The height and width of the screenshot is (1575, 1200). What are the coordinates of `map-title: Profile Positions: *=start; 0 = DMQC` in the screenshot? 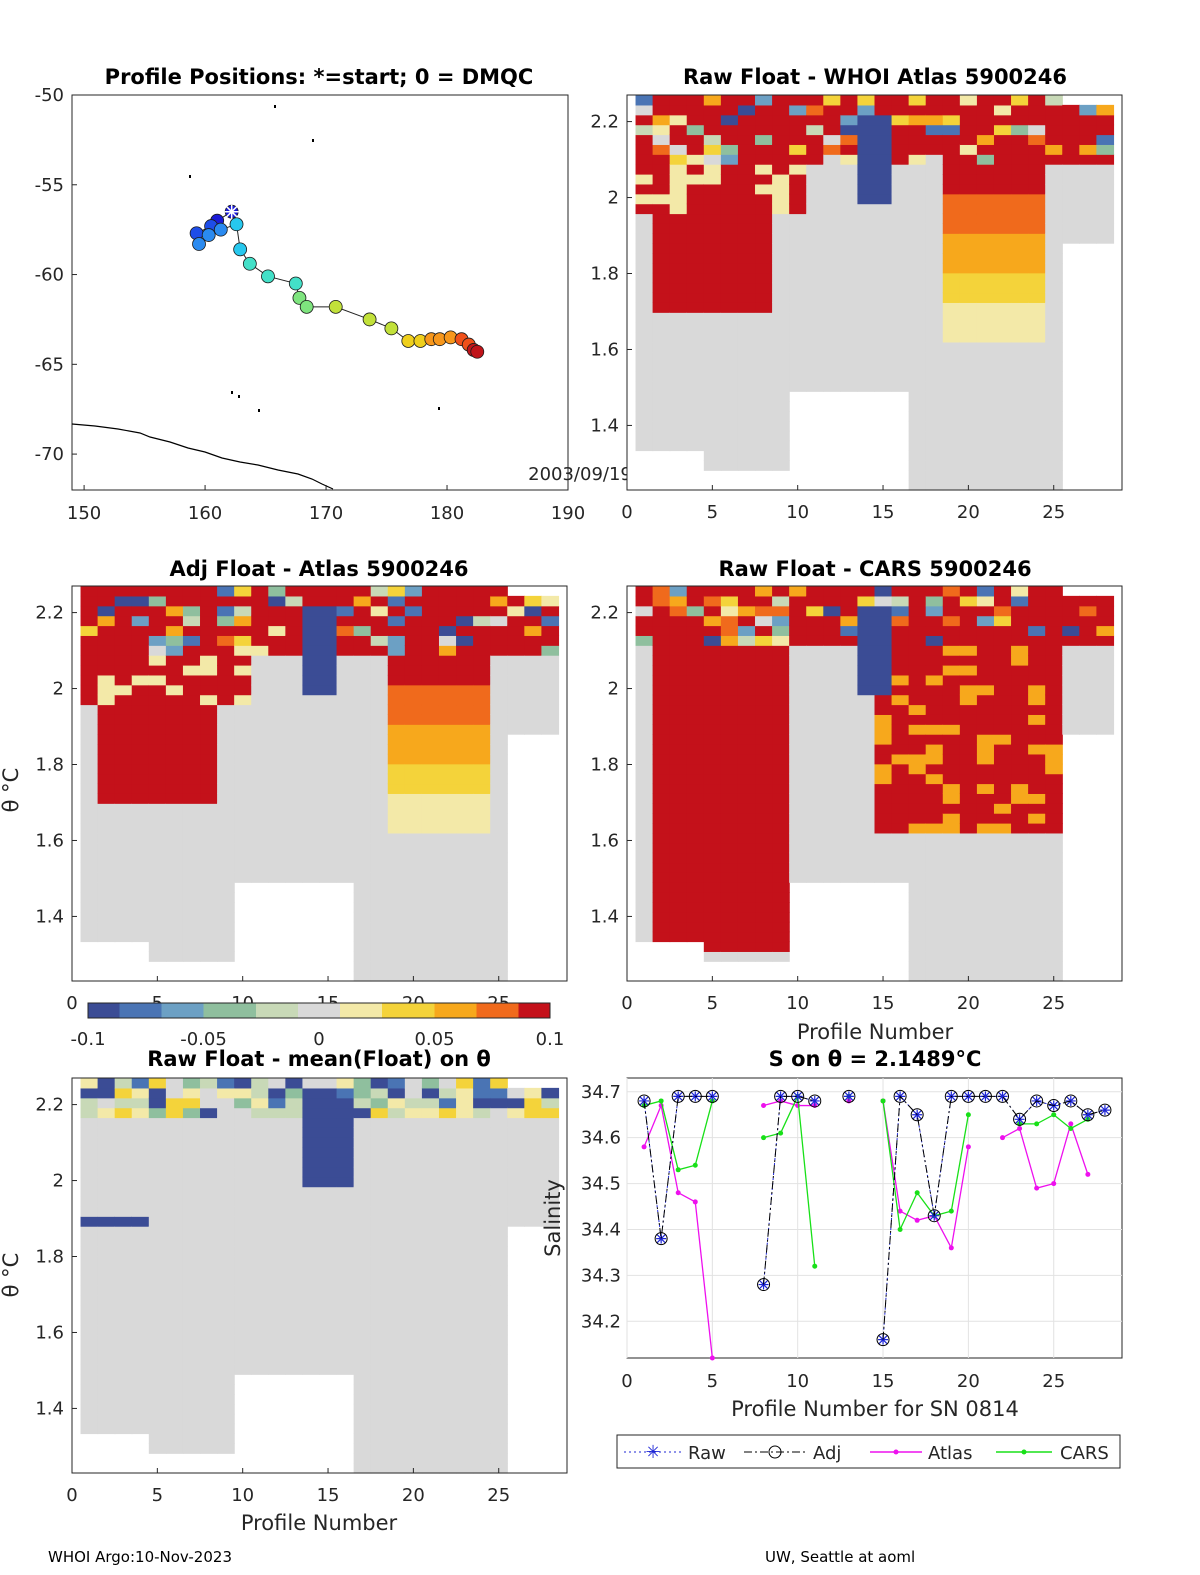 It's located at (319, 77).